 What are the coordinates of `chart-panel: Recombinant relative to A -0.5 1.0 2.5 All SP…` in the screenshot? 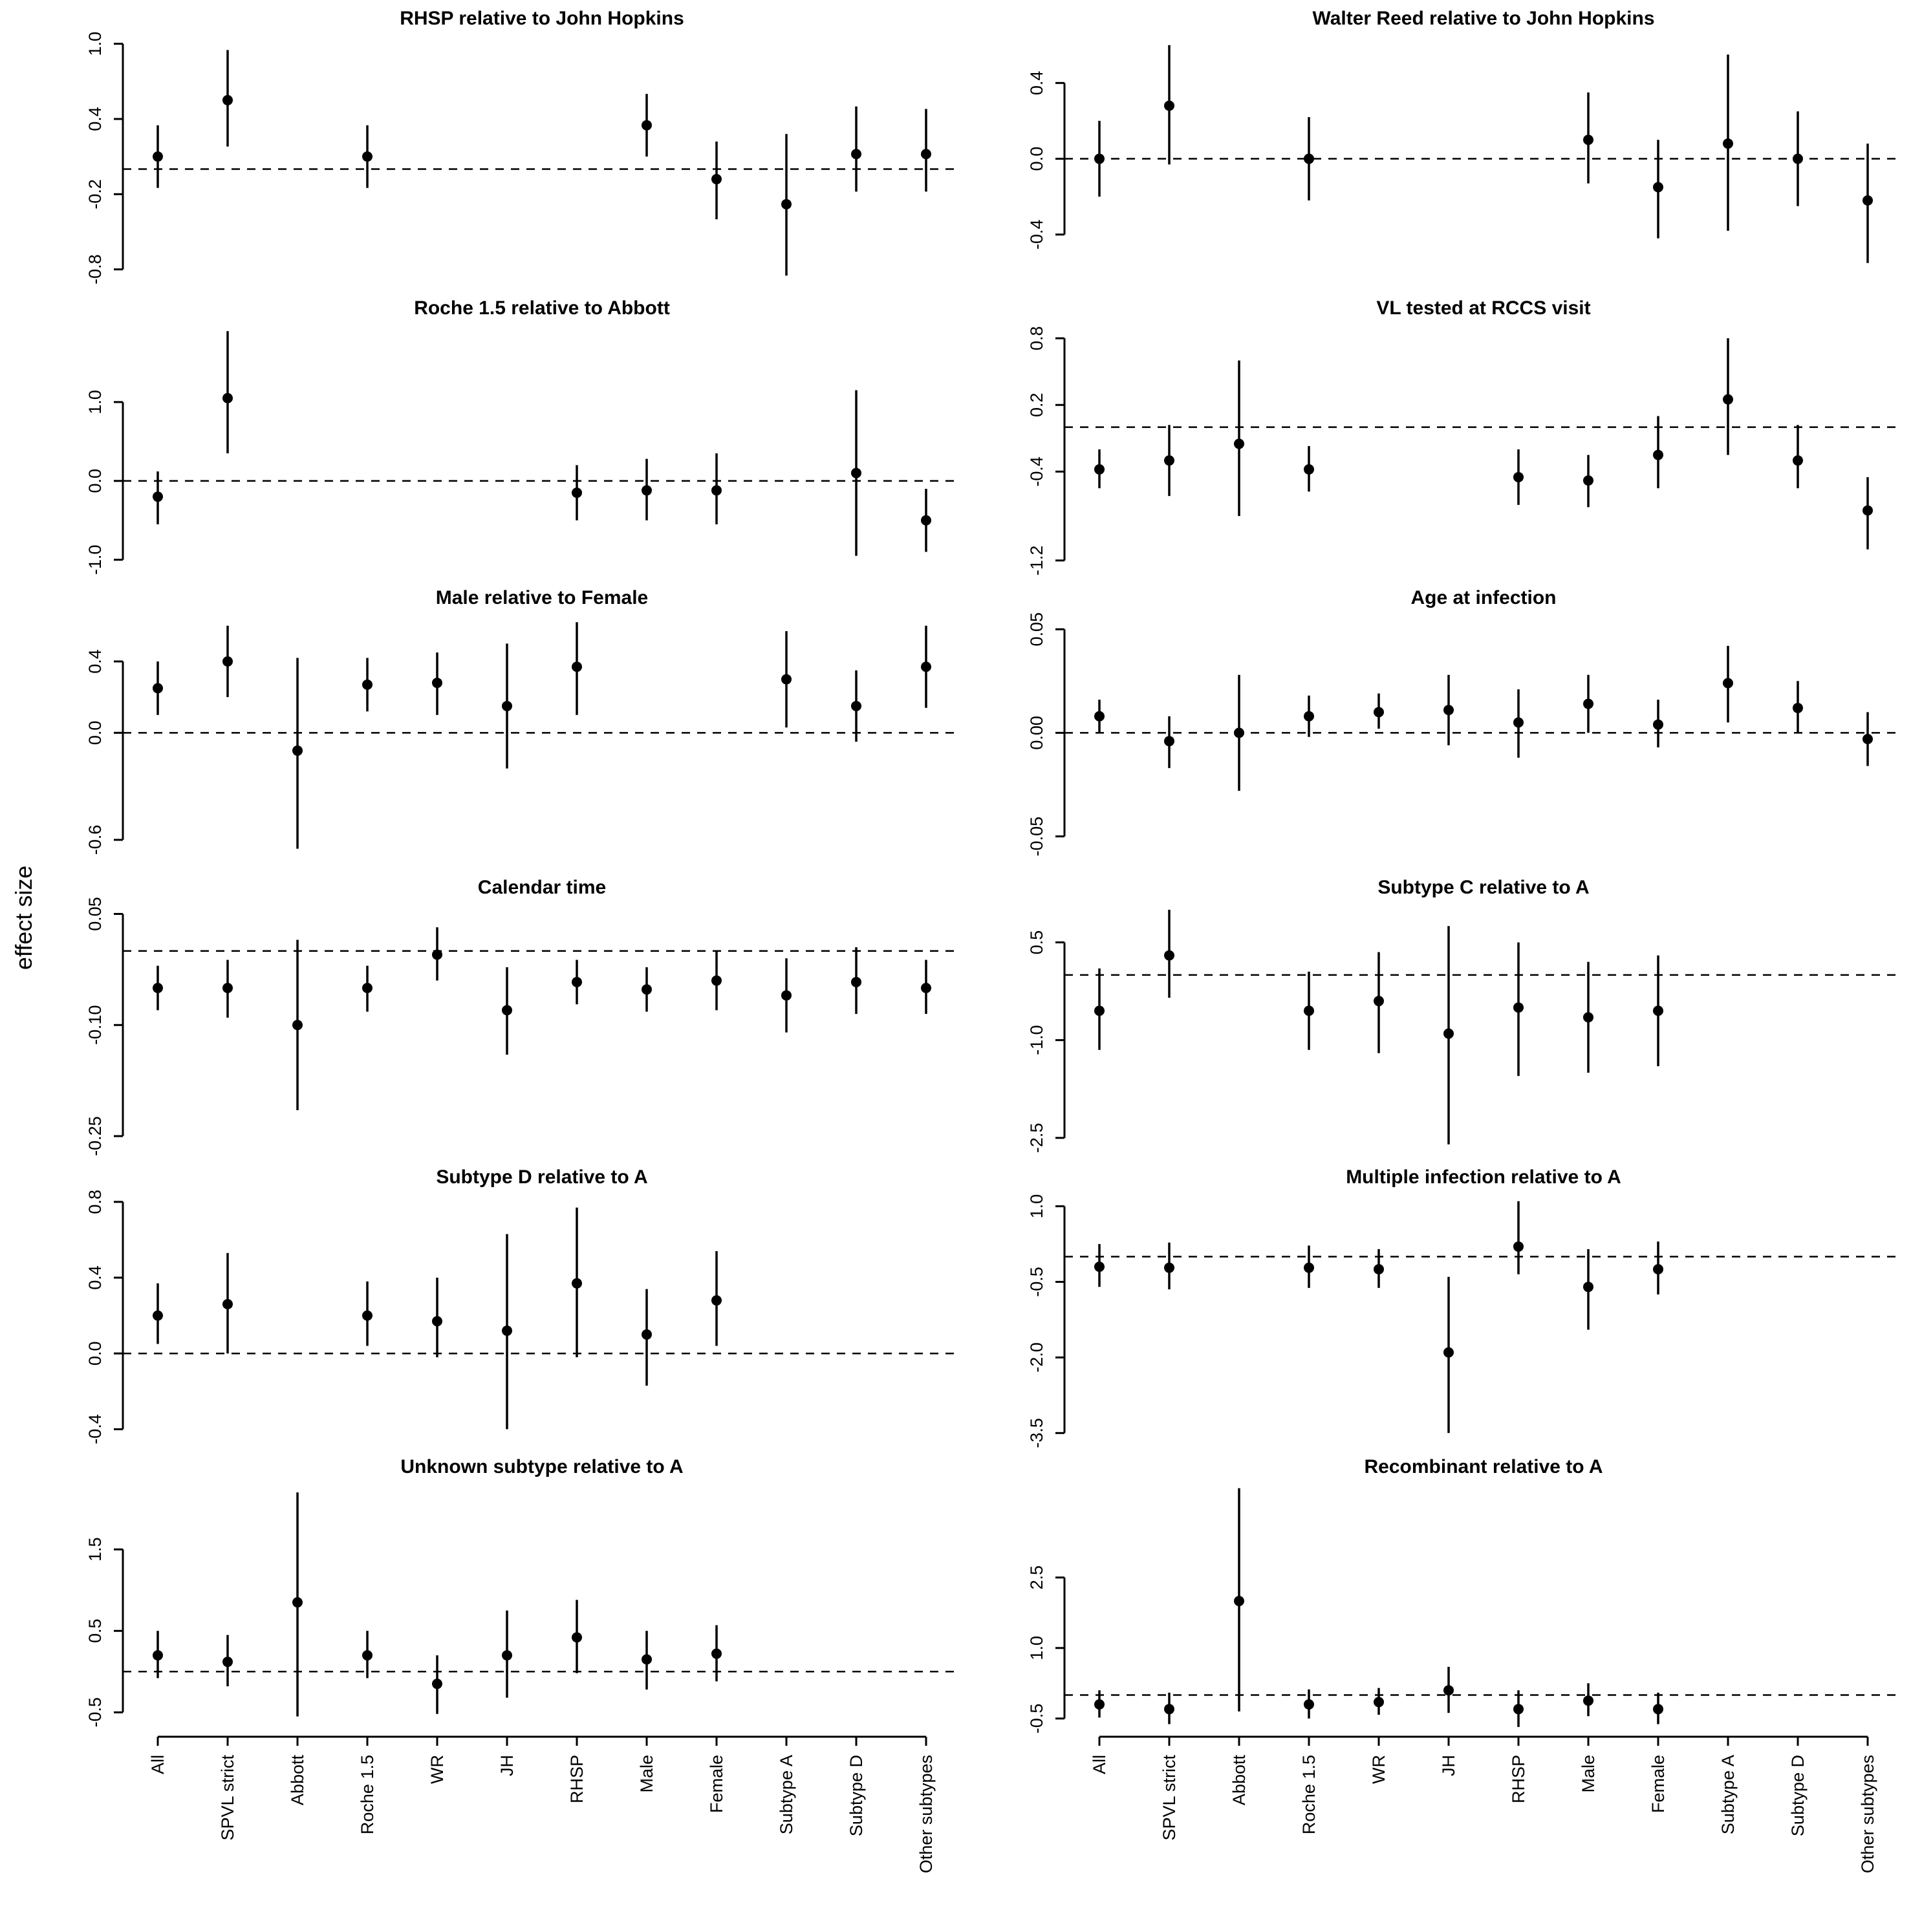 It's located at (1451, 1690).